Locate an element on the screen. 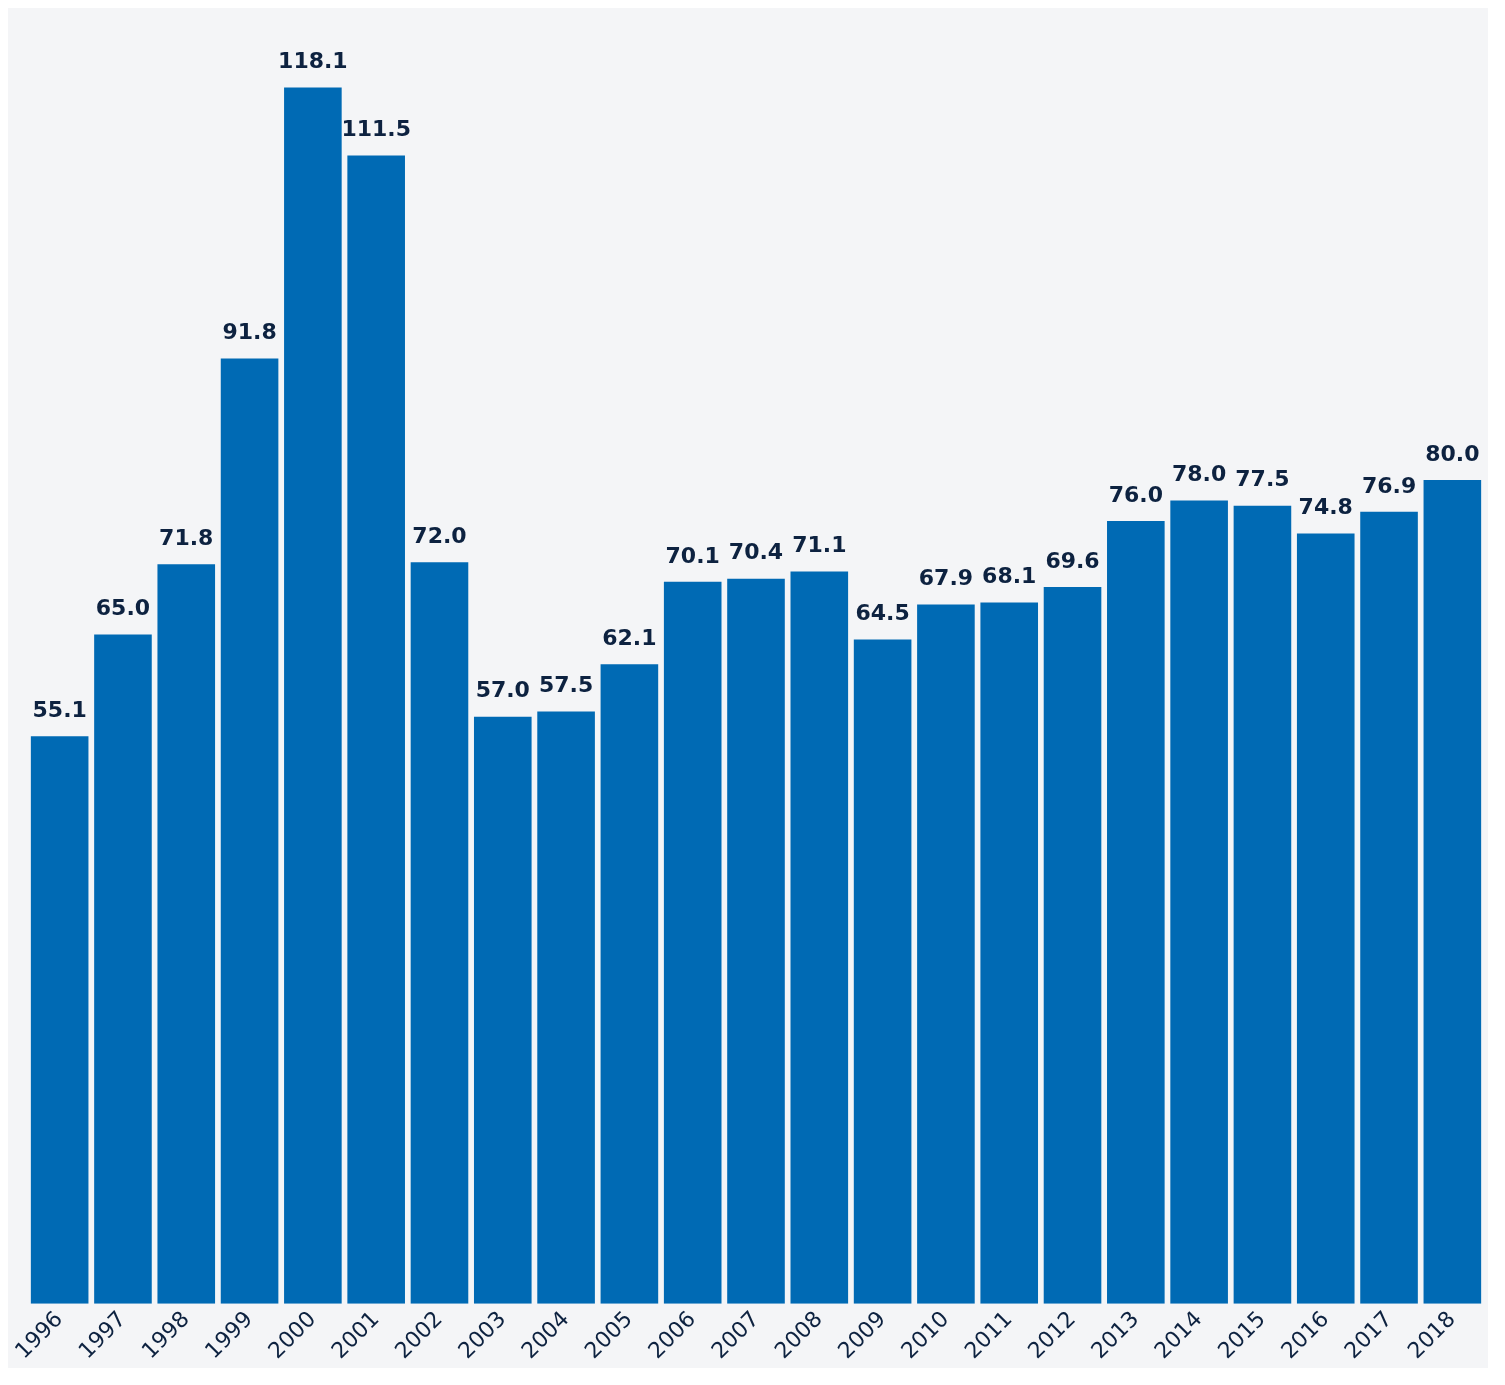 This screenshot has width=1505, height=1385. data-label: 72.0 is located at coordinates (439, 536).